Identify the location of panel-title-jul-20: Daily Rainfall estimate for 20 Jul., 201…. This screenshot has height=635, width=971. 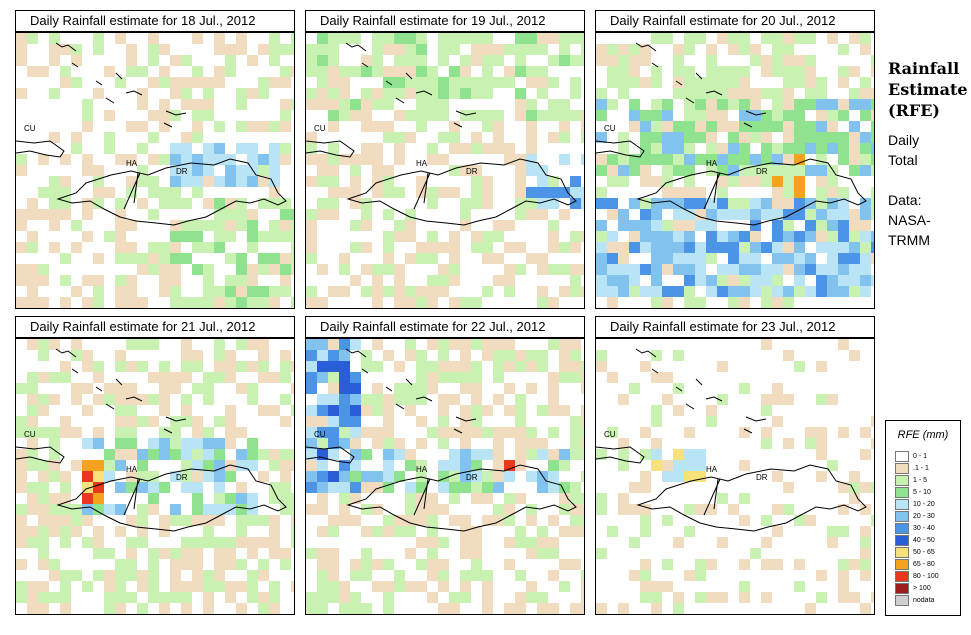
(735, 21).